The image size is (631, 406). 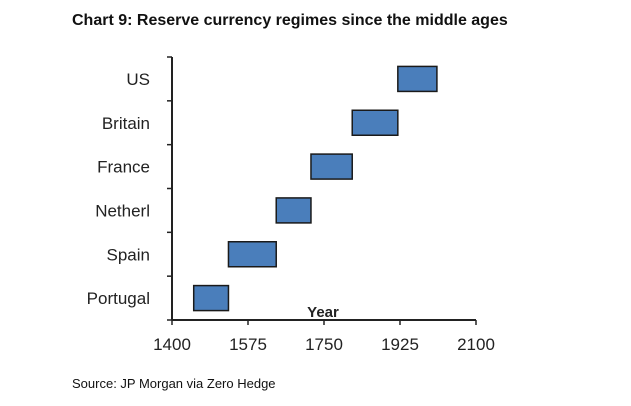 I want to click on x-tick-label-1925: 1925, so click(x=400, y=344).